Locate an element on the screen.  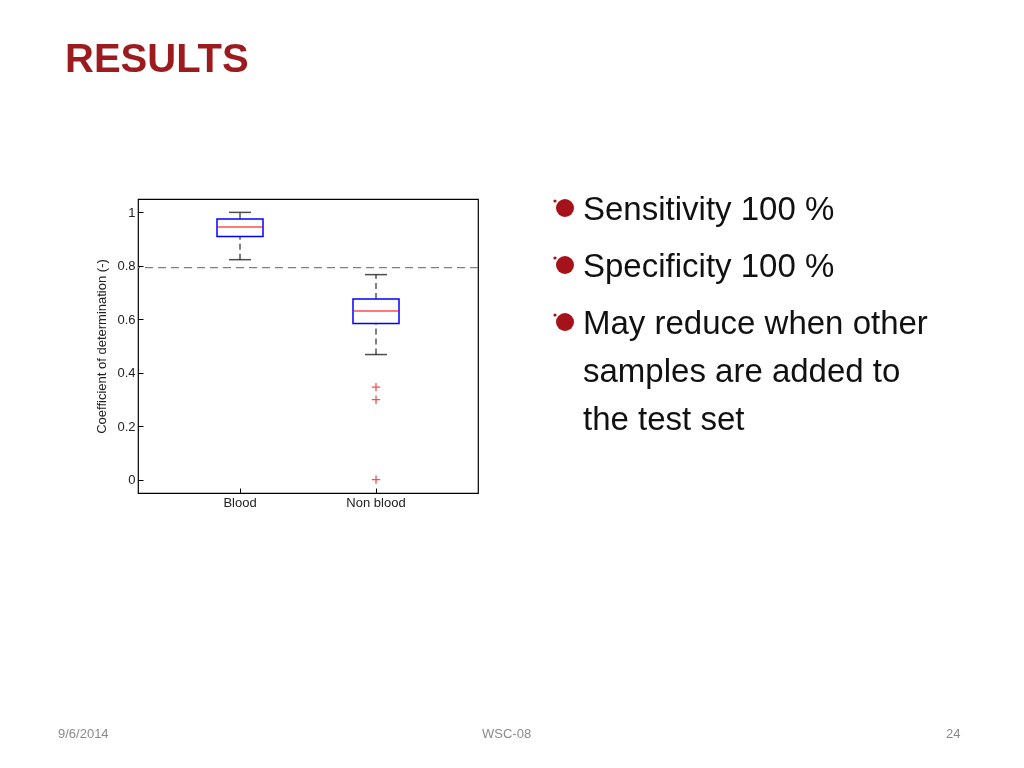
text: Sensitivity 100 % is located at coordinates (709, 208).